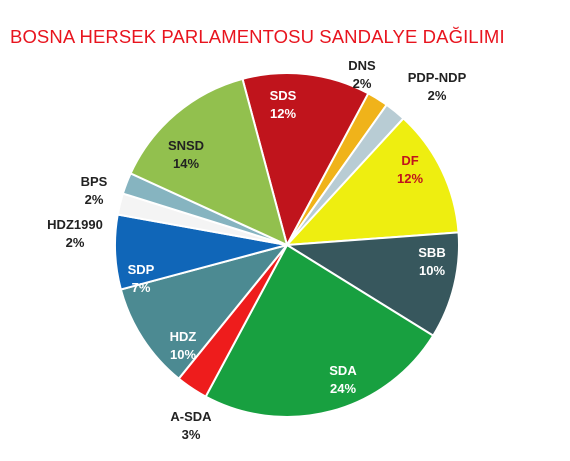 Image resolution: width=570 pixels, height=461 pixels. Describe the element at coordinates (141, 278) in the screenshot. I see `slice-label-sdp: SDP 7%` at that location.